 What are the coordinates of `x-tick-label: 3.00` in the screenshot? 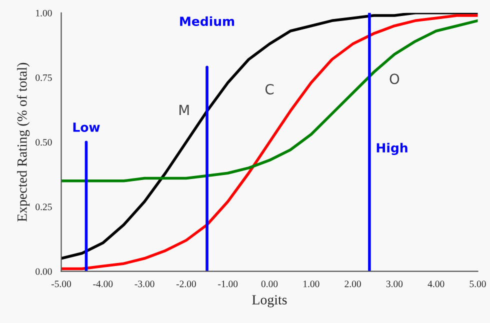 It's located at (394, 284).